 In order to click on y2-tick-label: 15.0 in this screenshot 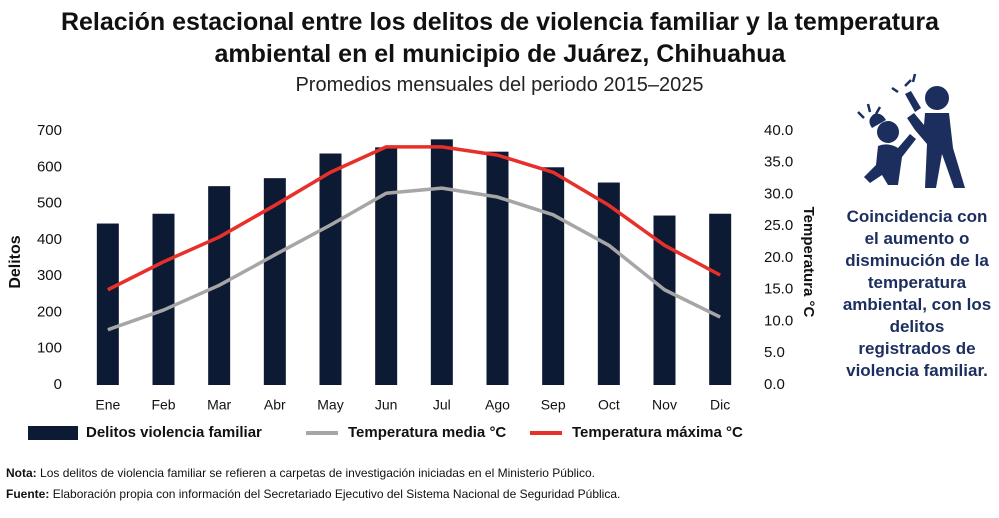, I will do `click(778, 289)`.